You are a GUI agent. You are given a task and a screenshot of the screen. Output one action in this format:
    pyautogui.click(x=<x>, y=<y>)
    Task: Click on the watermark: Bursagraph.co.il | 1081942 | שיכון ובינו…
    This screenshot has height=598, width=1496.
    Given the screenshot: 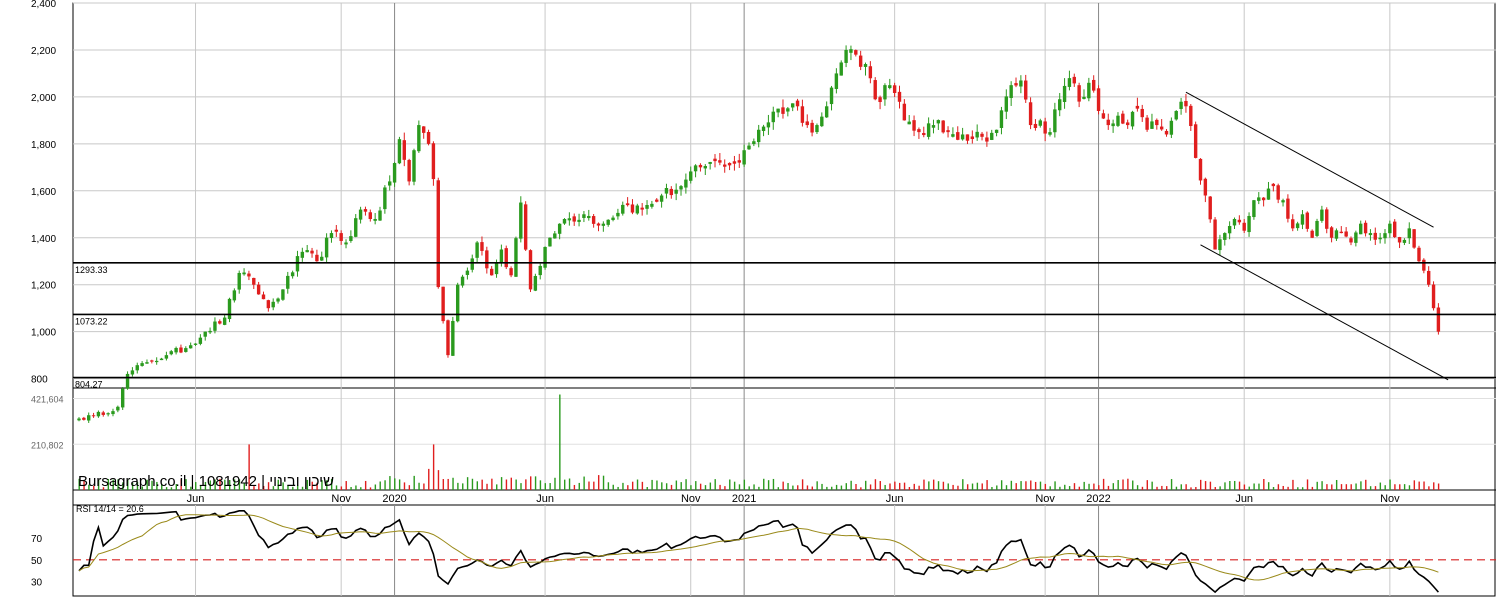 What is the action you would take?
    pyautogui.click(x=206, y=481)
    